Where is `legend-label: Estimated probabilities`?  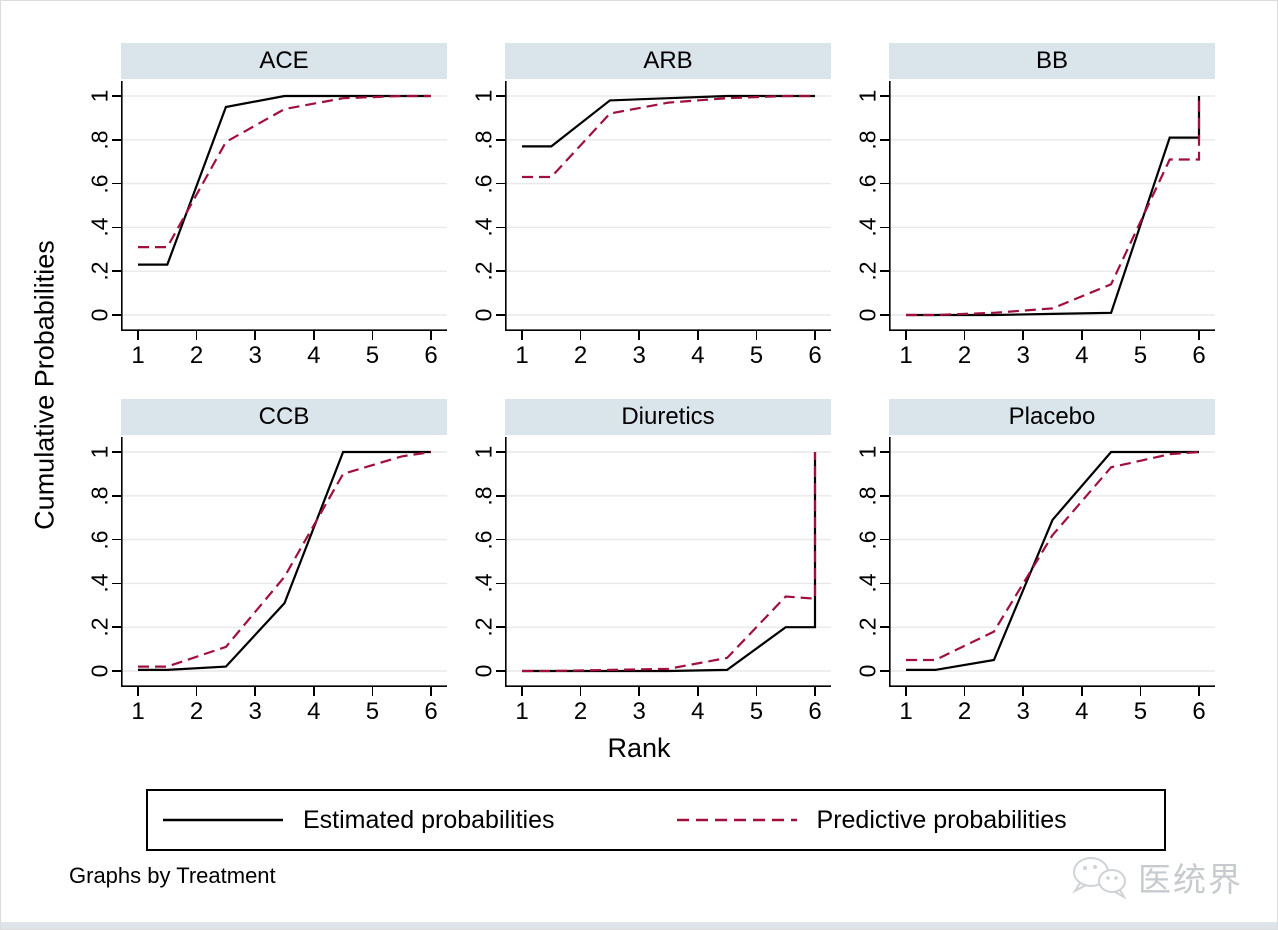 legend-label: Estimated probabilities is located at coordinates (429, 819).